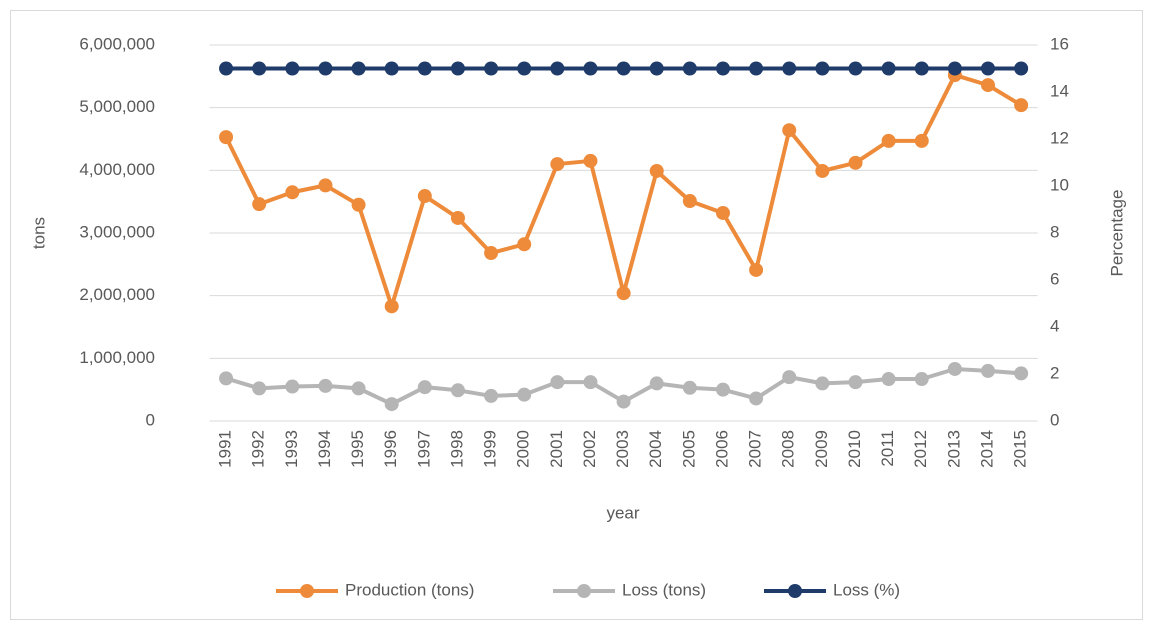  I want to click on x-tick-label: 1997, so click(423, 449).